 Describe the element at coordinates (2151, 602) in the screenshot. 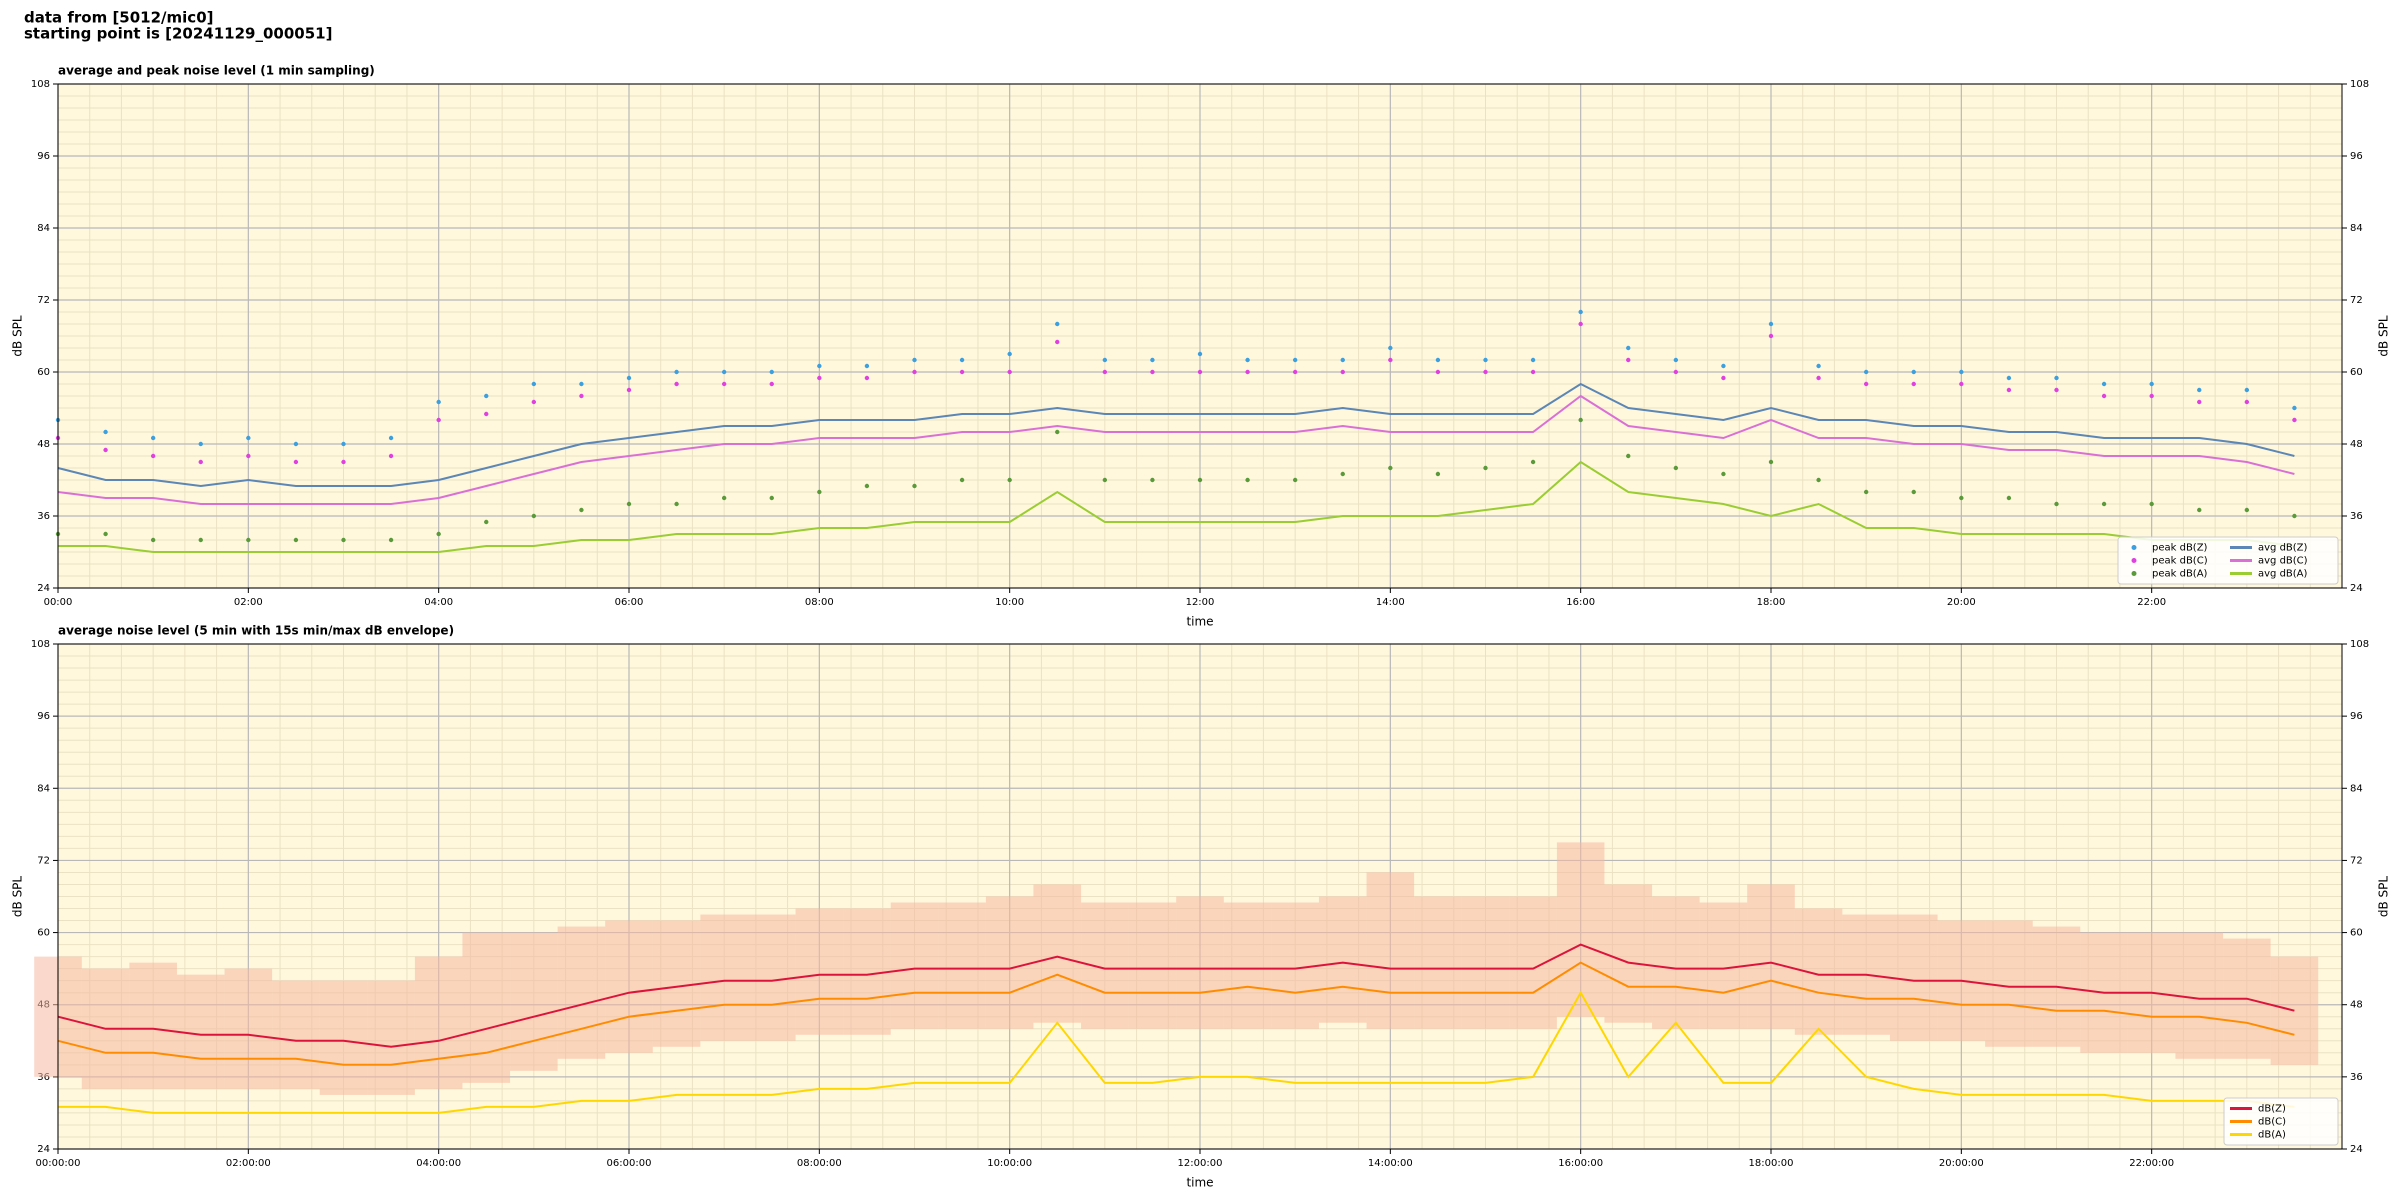

I see `x-tick-label: 22:00` at that location.